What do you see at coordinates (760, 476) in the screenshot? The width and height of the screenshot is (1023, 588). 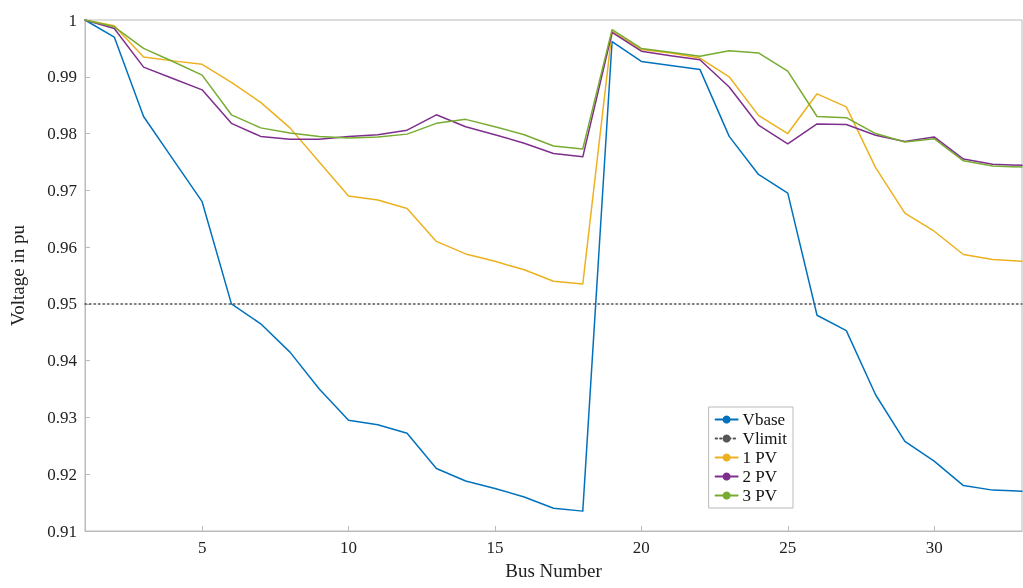 I see `legend-label: 2 PV` at bounding box center [760, 476].